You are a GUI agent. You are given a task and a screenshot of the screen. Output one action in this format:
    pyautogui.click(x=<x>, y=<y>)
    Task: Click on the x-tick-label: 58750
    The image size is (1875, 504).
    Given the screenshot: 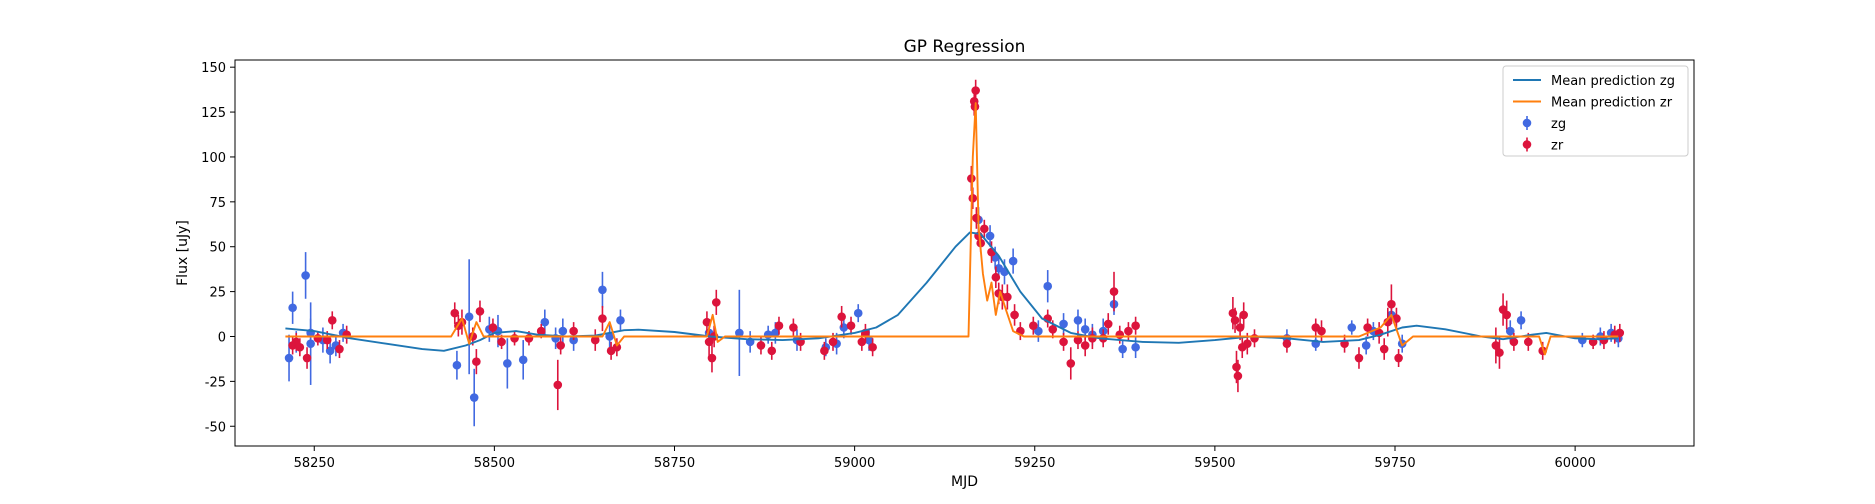 What is the action you would take?
    pyautogui.click(x=674, y=463)
    